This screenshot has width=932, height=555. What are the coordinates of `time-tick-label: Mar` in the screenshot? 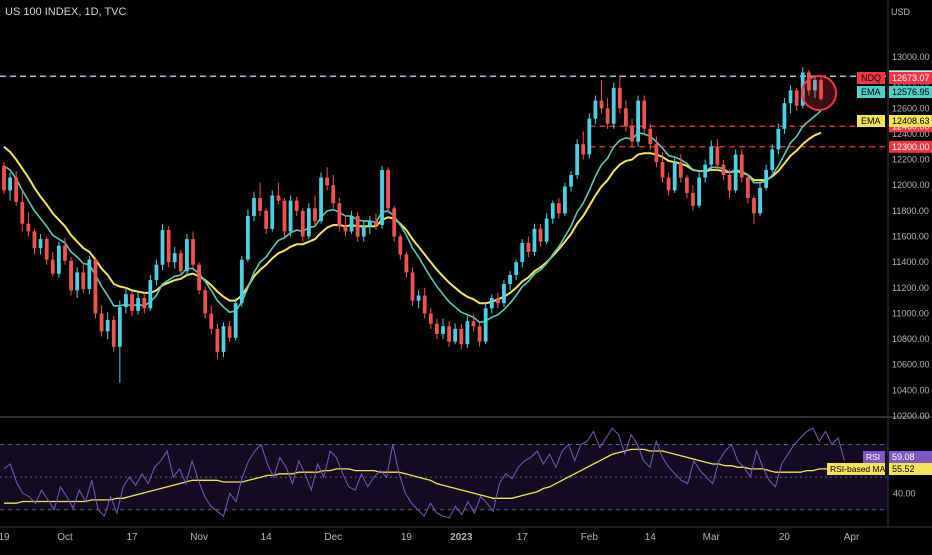 It's located at (712, 537).